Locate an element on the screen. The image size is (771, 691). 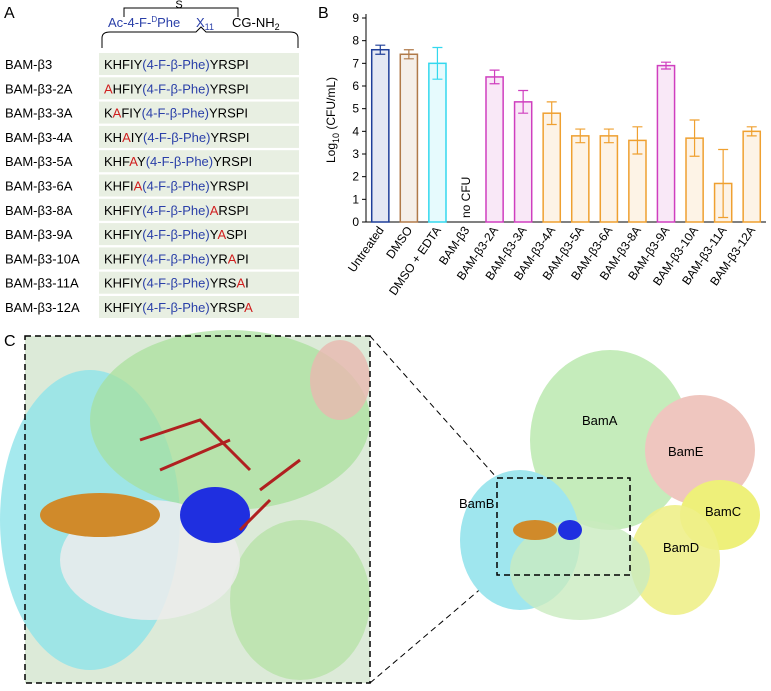
peptide-sequence: KAFIY(4-F-β-Phe)YRSPI is located at coordinates (176, 113).